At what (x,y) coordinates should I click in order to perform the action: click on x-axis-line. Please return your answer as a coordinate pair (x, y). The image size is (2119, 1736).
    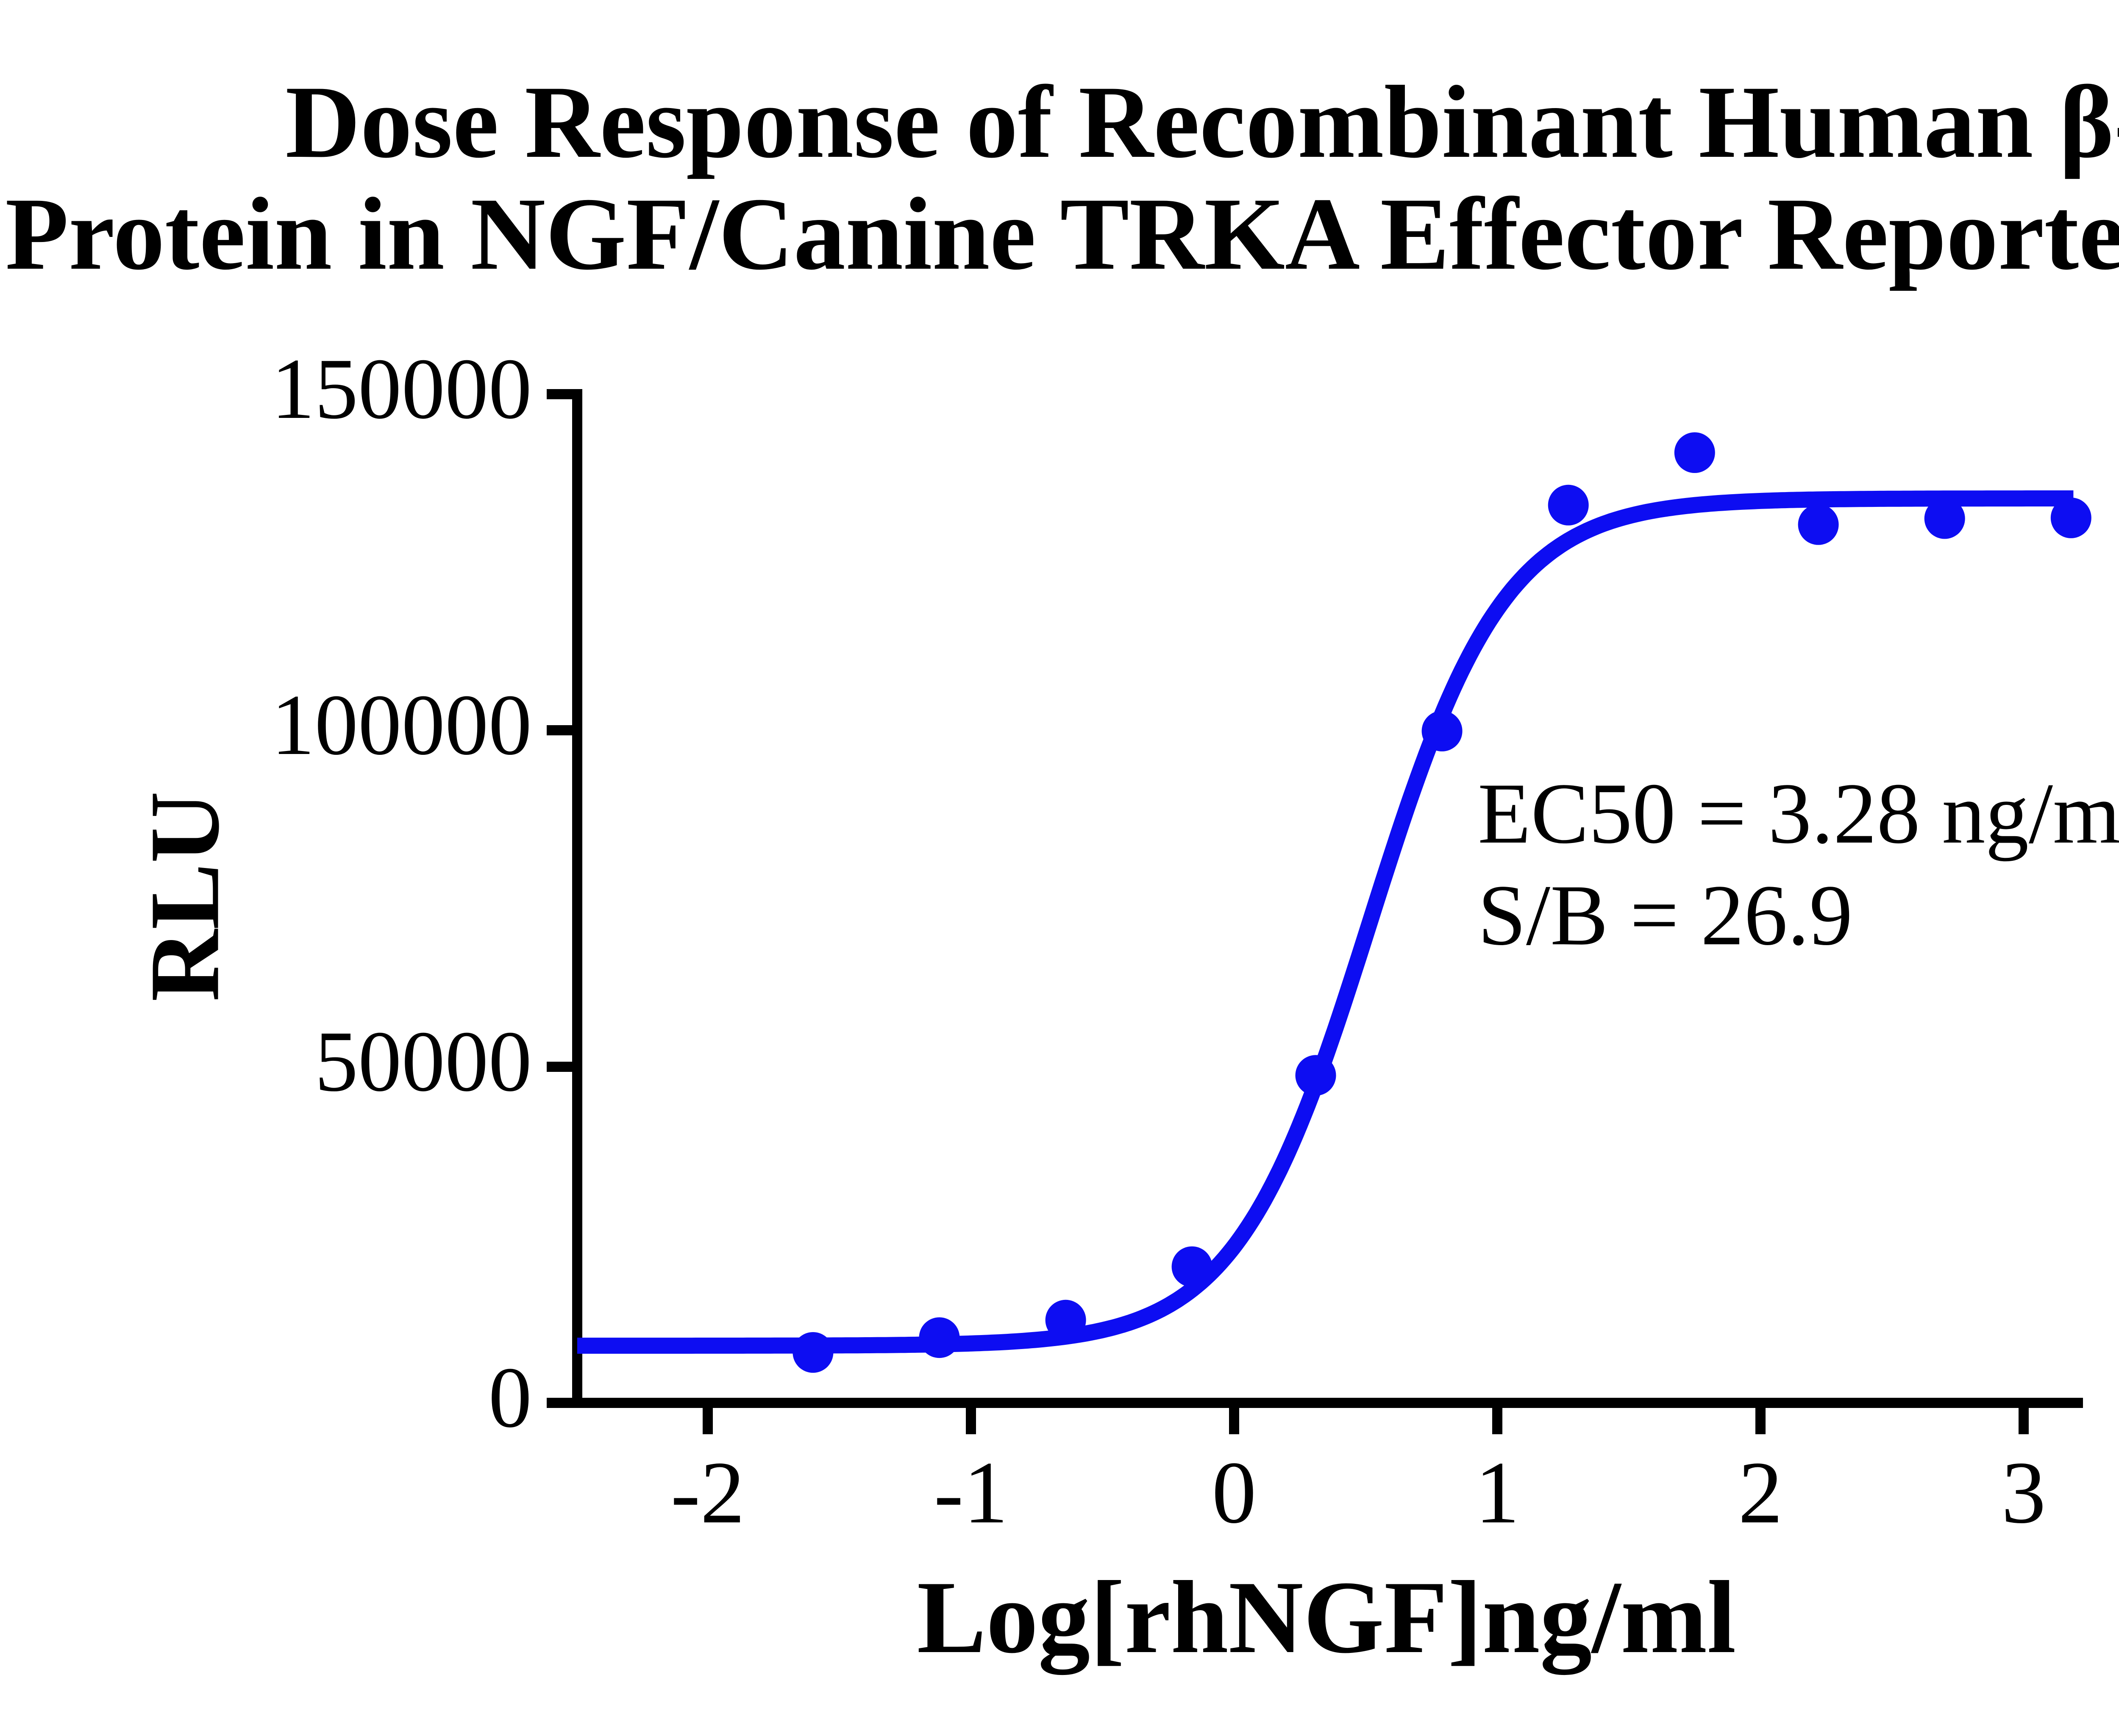
    Looking at the image, I should click on (1327, 1403).